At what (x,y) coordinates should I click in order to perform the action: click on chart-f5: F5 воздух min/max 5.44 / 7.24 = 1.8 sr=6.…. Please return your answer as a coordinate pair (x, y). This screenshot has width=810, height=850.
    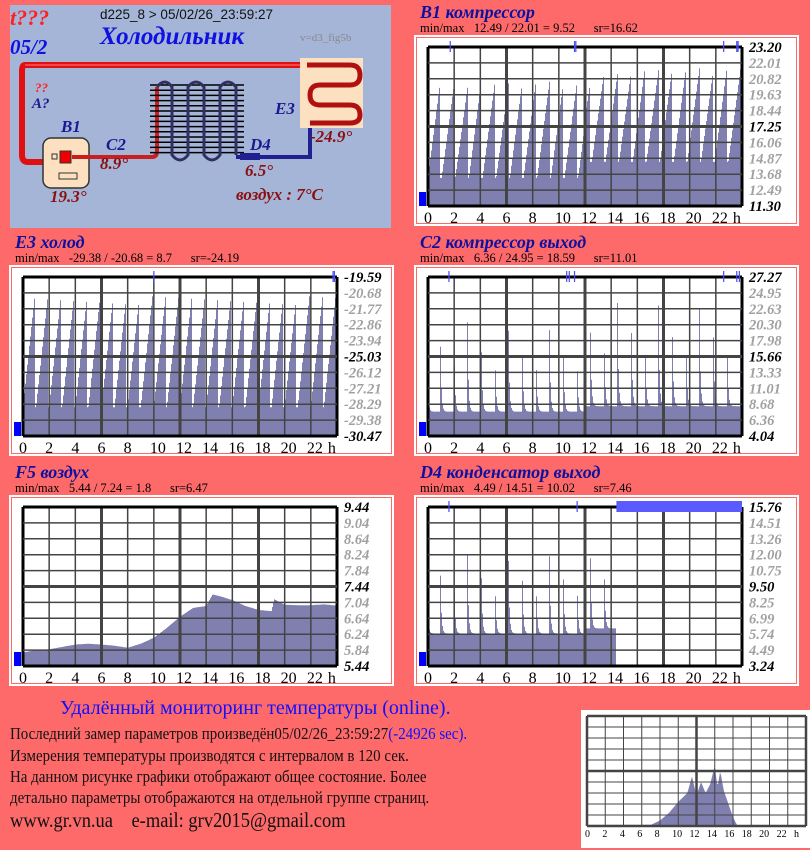
    Looking at the image, I should click on (207, 574).